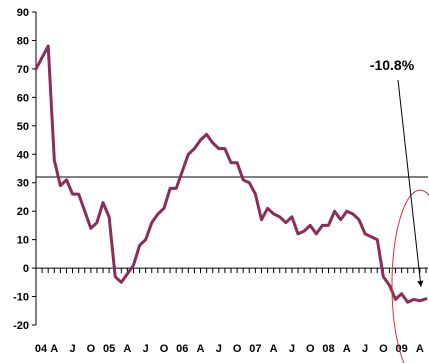 Image resolution: width=429 pixels, height=363 pixels. What do you see at coordinates (109, 349) in the screenshot?
I see `x-tick-label: 05` at bounding box center [109, 349].